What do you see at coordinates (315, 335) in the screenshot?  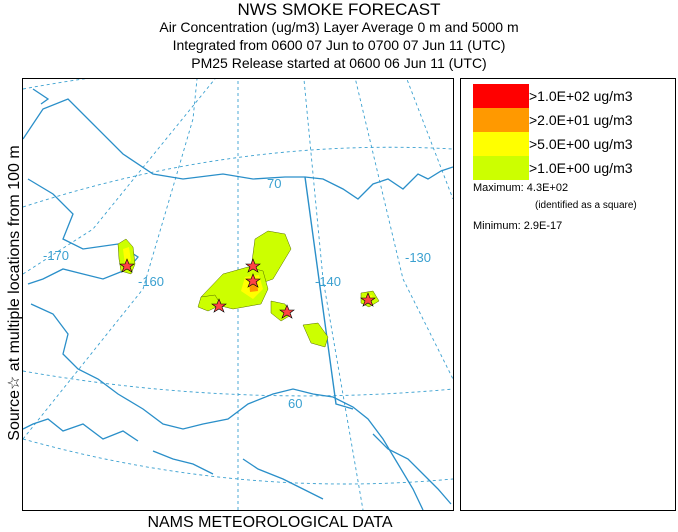 I see `plume-southeast` at bounding box center [315, 335].